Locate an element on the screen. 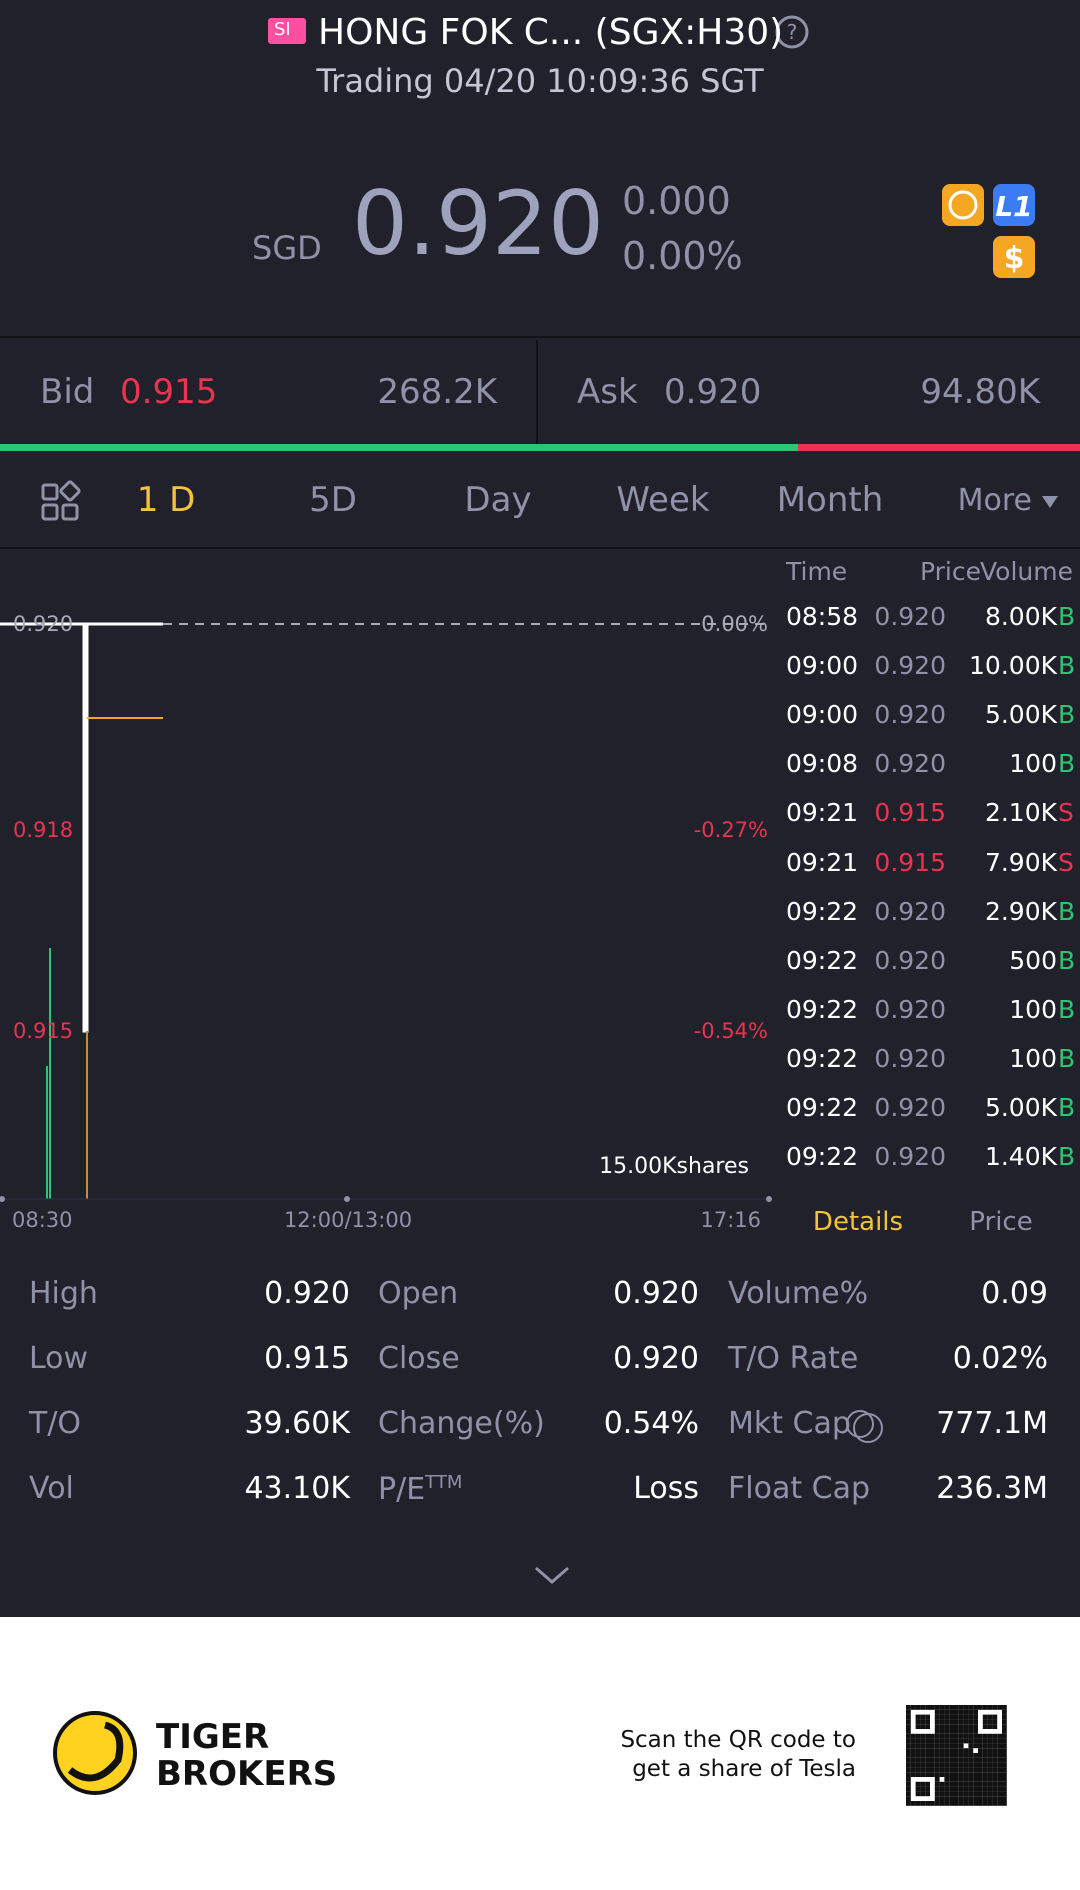 This screenshot has width=1080, height=1890. ask-size: 94.80K is located at coordinates (980, 392).